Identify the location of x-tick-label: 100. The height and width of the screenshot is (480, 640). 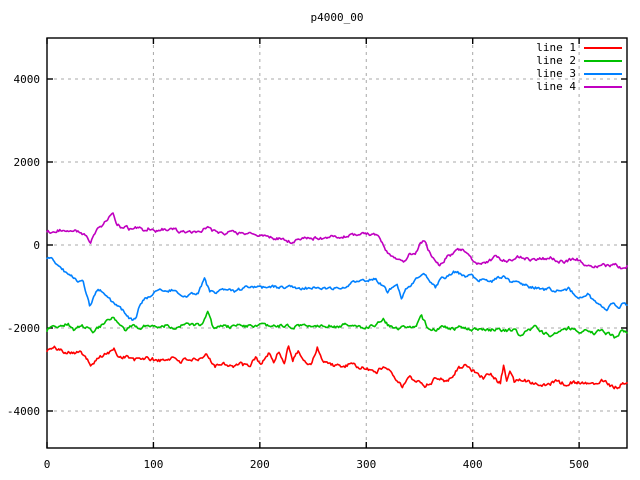
(153, 464).